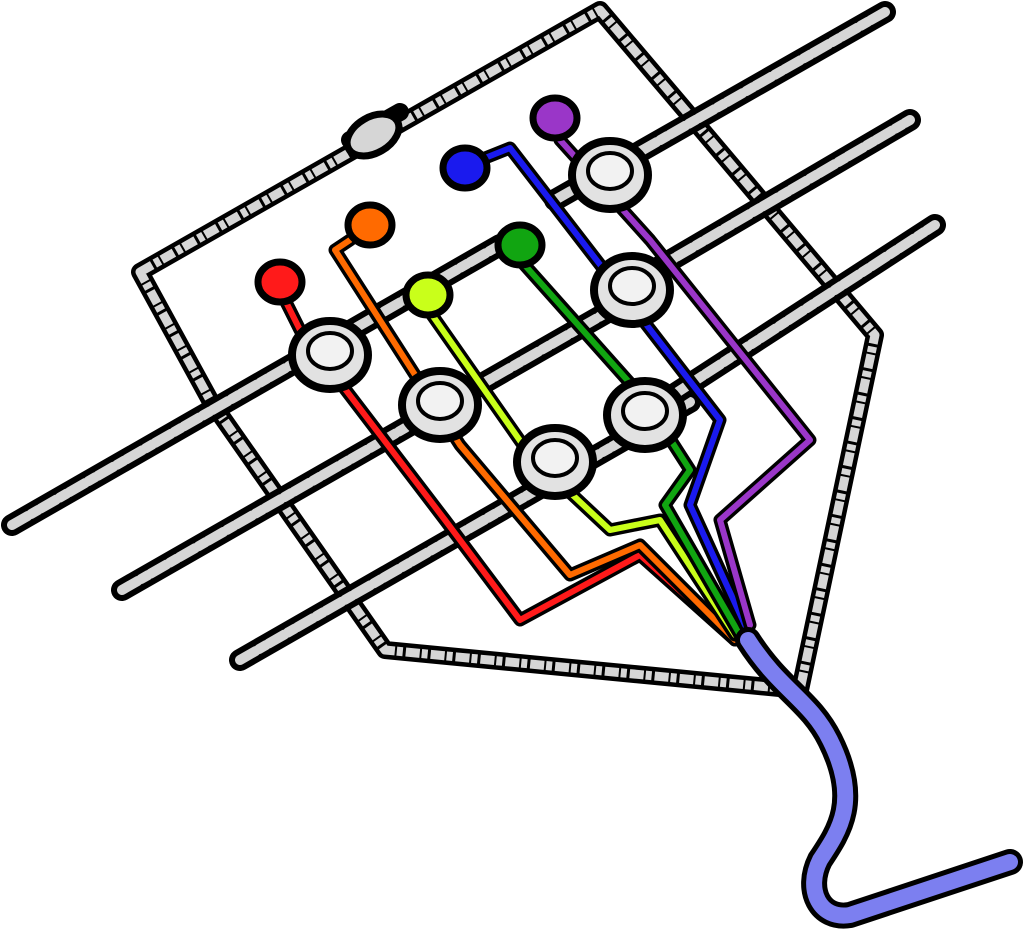  Describe the element at coordinates (375, 131) in the screenshot. I see `valve-icon` at that location.